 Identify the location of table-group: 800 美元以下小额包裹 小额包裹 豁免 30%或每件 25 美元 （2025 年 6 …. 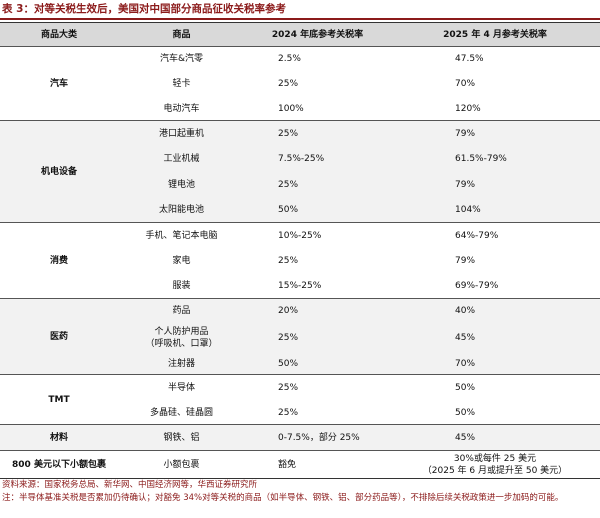
(300, 464).